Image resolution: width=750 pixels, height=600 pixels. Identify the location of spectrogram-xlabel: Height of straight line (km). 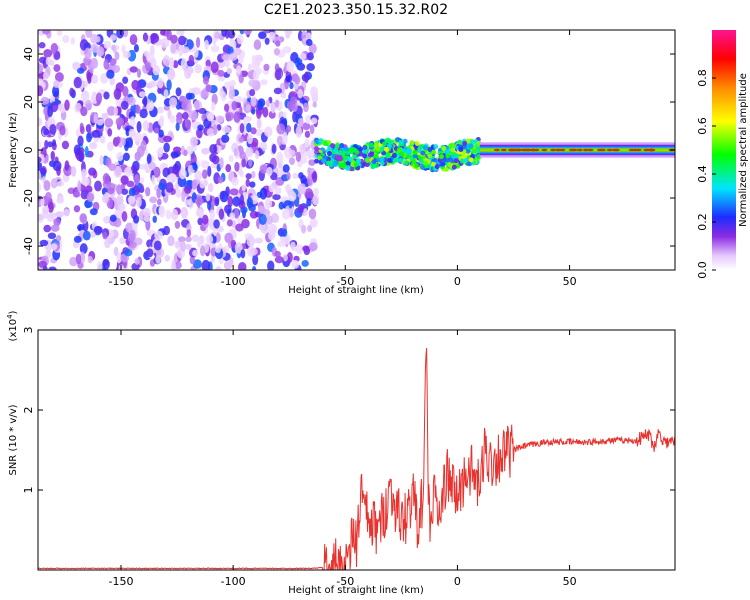
(356, 290).